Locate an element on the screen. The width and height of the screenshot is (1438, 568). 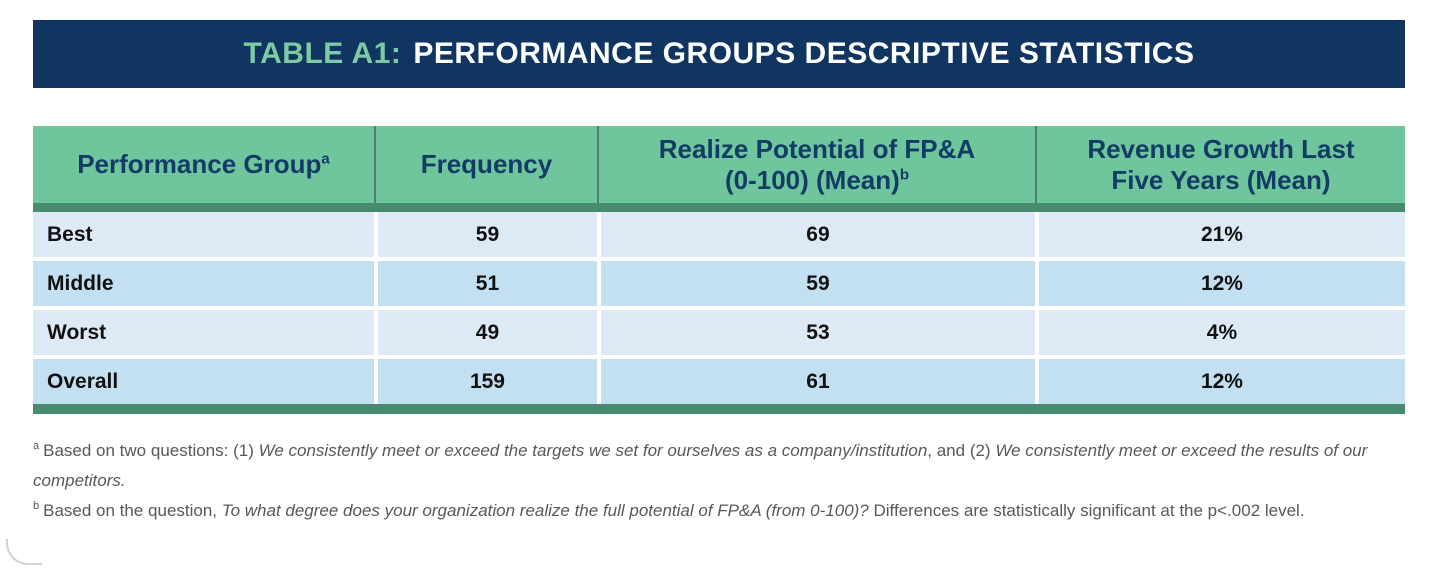
header-label-line2: Five Years (Mean) is located at coordinates (1221, 179).